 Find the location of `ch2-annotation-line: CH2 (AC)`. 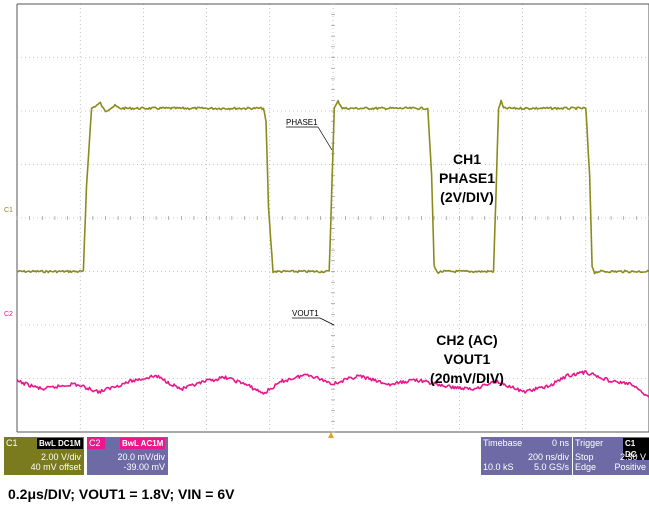

ch2-annotation-line: CH2 (AC) is located at coordinates (466, 340).